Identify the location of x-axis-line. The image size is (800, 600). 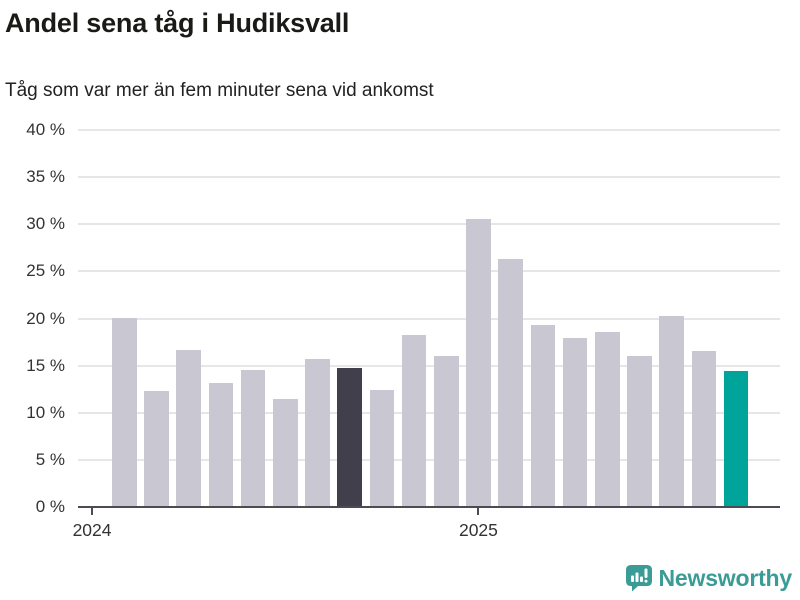
(429, 506).